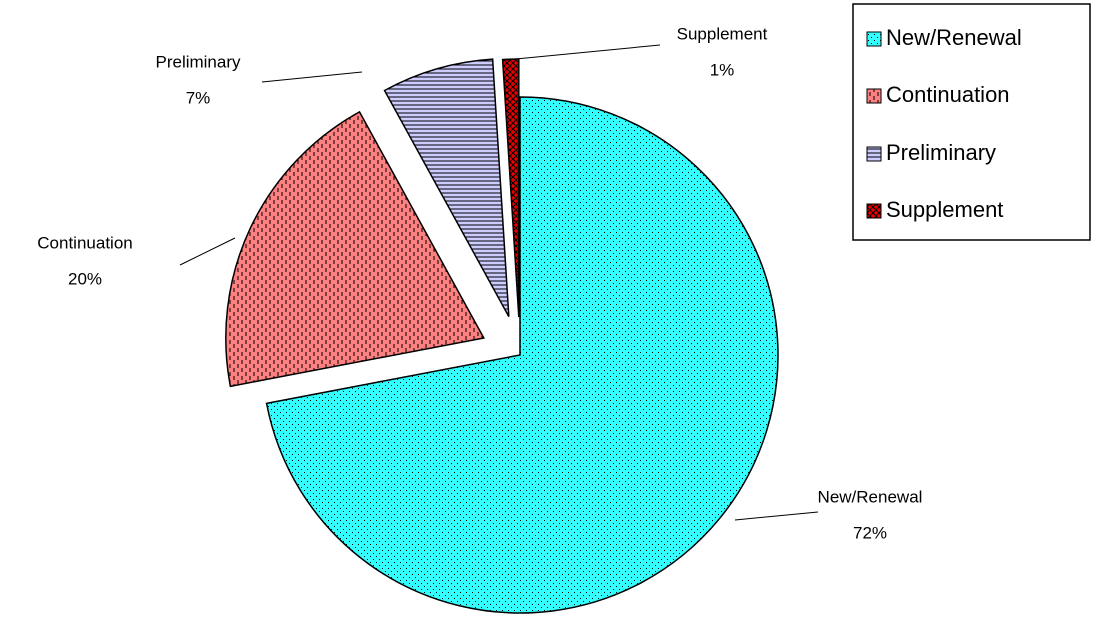 Image resolution: width=1096 pixels, height=621 pixels. I want to click on legend-label: New/Renewal, so click(954, 37).